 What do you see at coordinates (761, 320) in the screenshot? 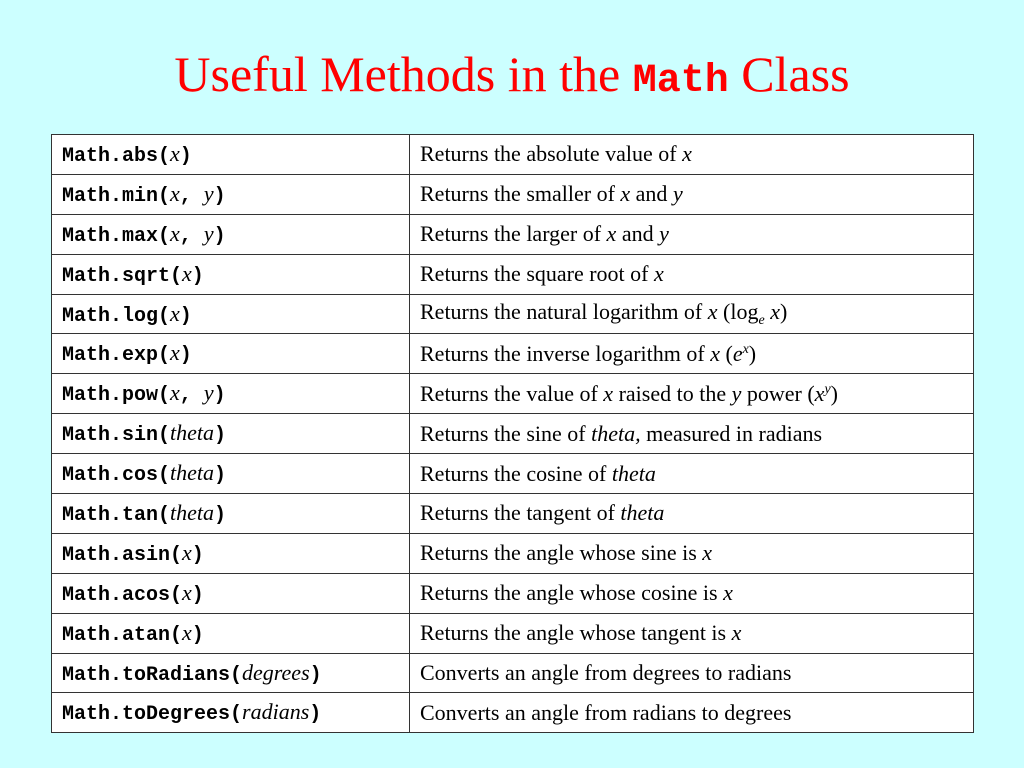
I see `text-segment: e` at bounding box center [761, 320].